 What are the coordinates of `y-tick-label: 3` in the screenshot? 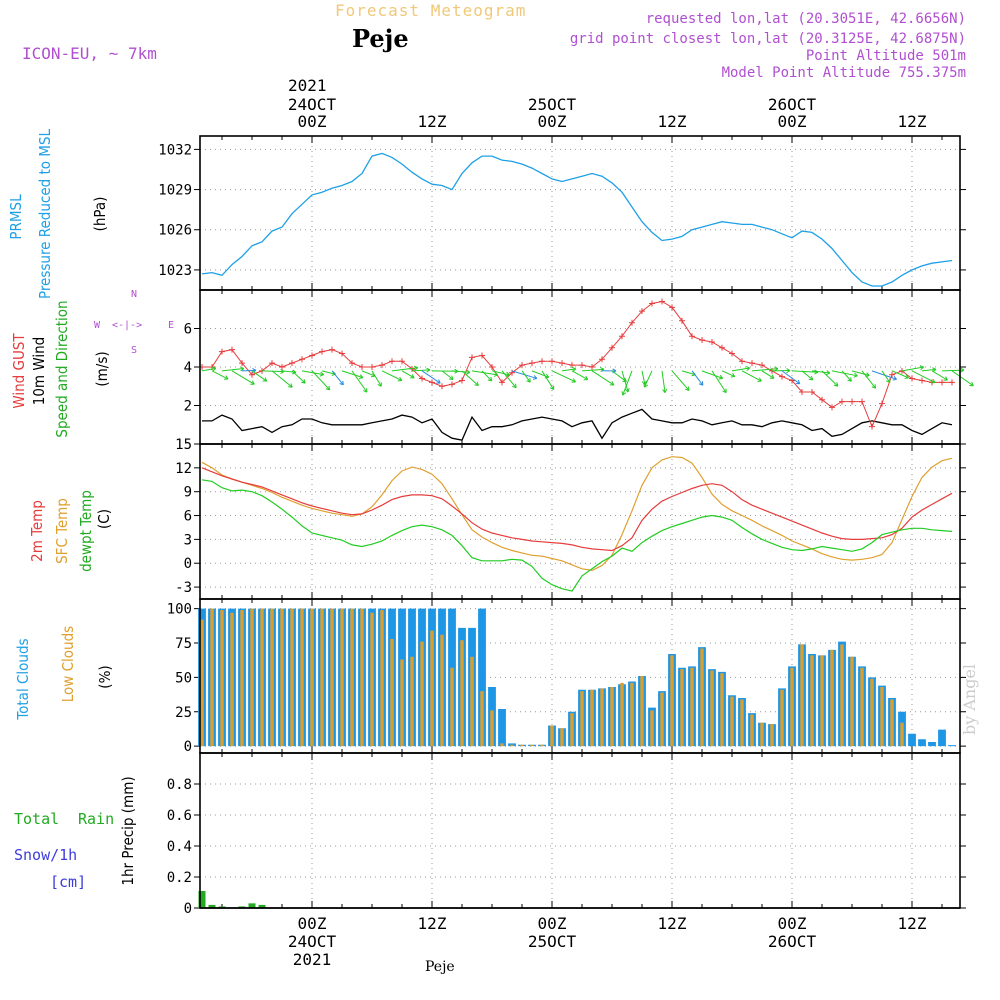 It's located at (188, 540).